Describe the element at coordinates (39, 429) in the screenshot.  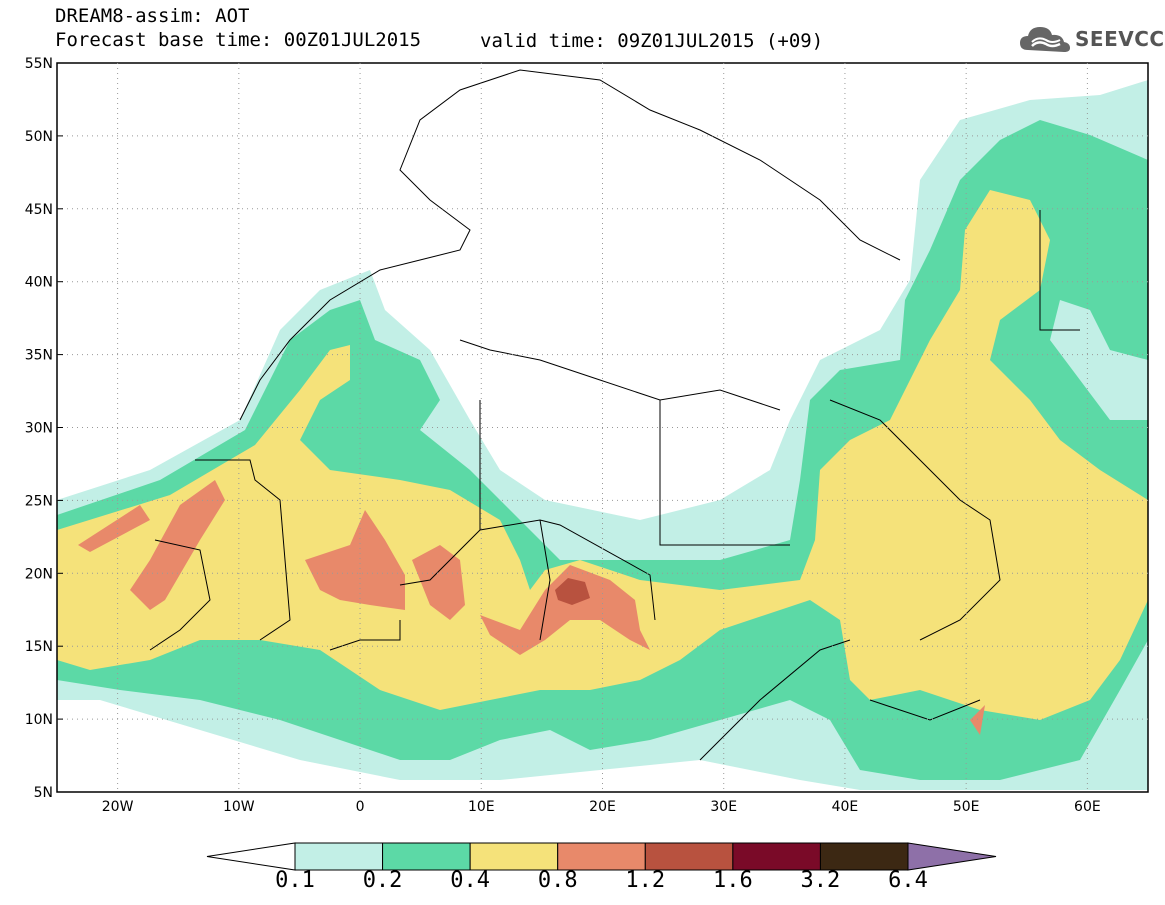
I see `y-tick-label: 30N` at that location.